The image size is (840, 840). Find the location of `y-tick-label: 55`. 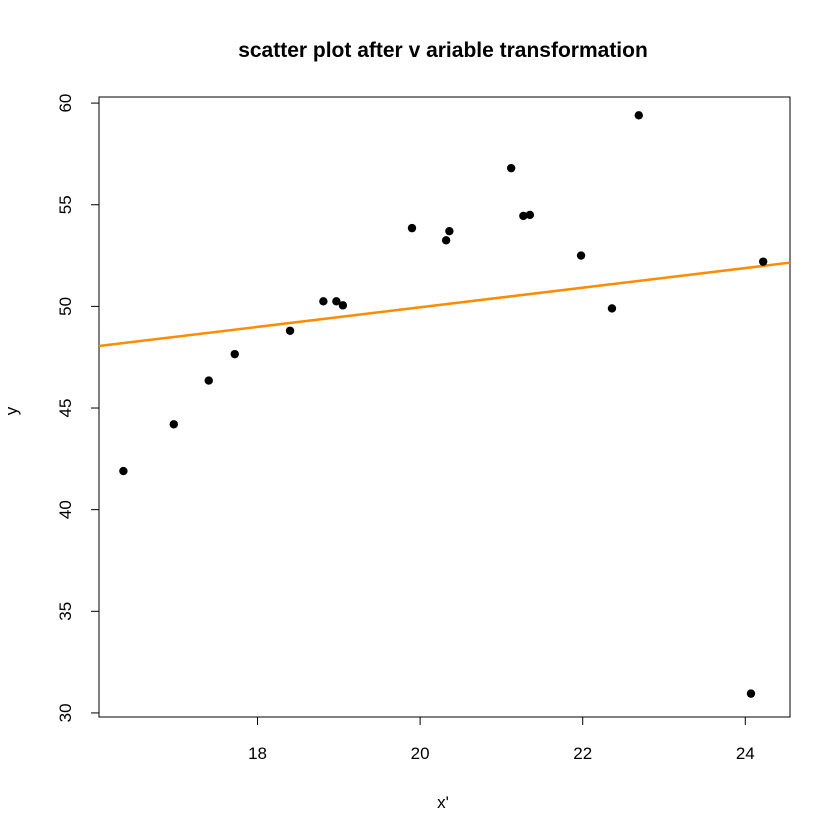

y-tick-label: 55 is located at coordinates (65, 204).